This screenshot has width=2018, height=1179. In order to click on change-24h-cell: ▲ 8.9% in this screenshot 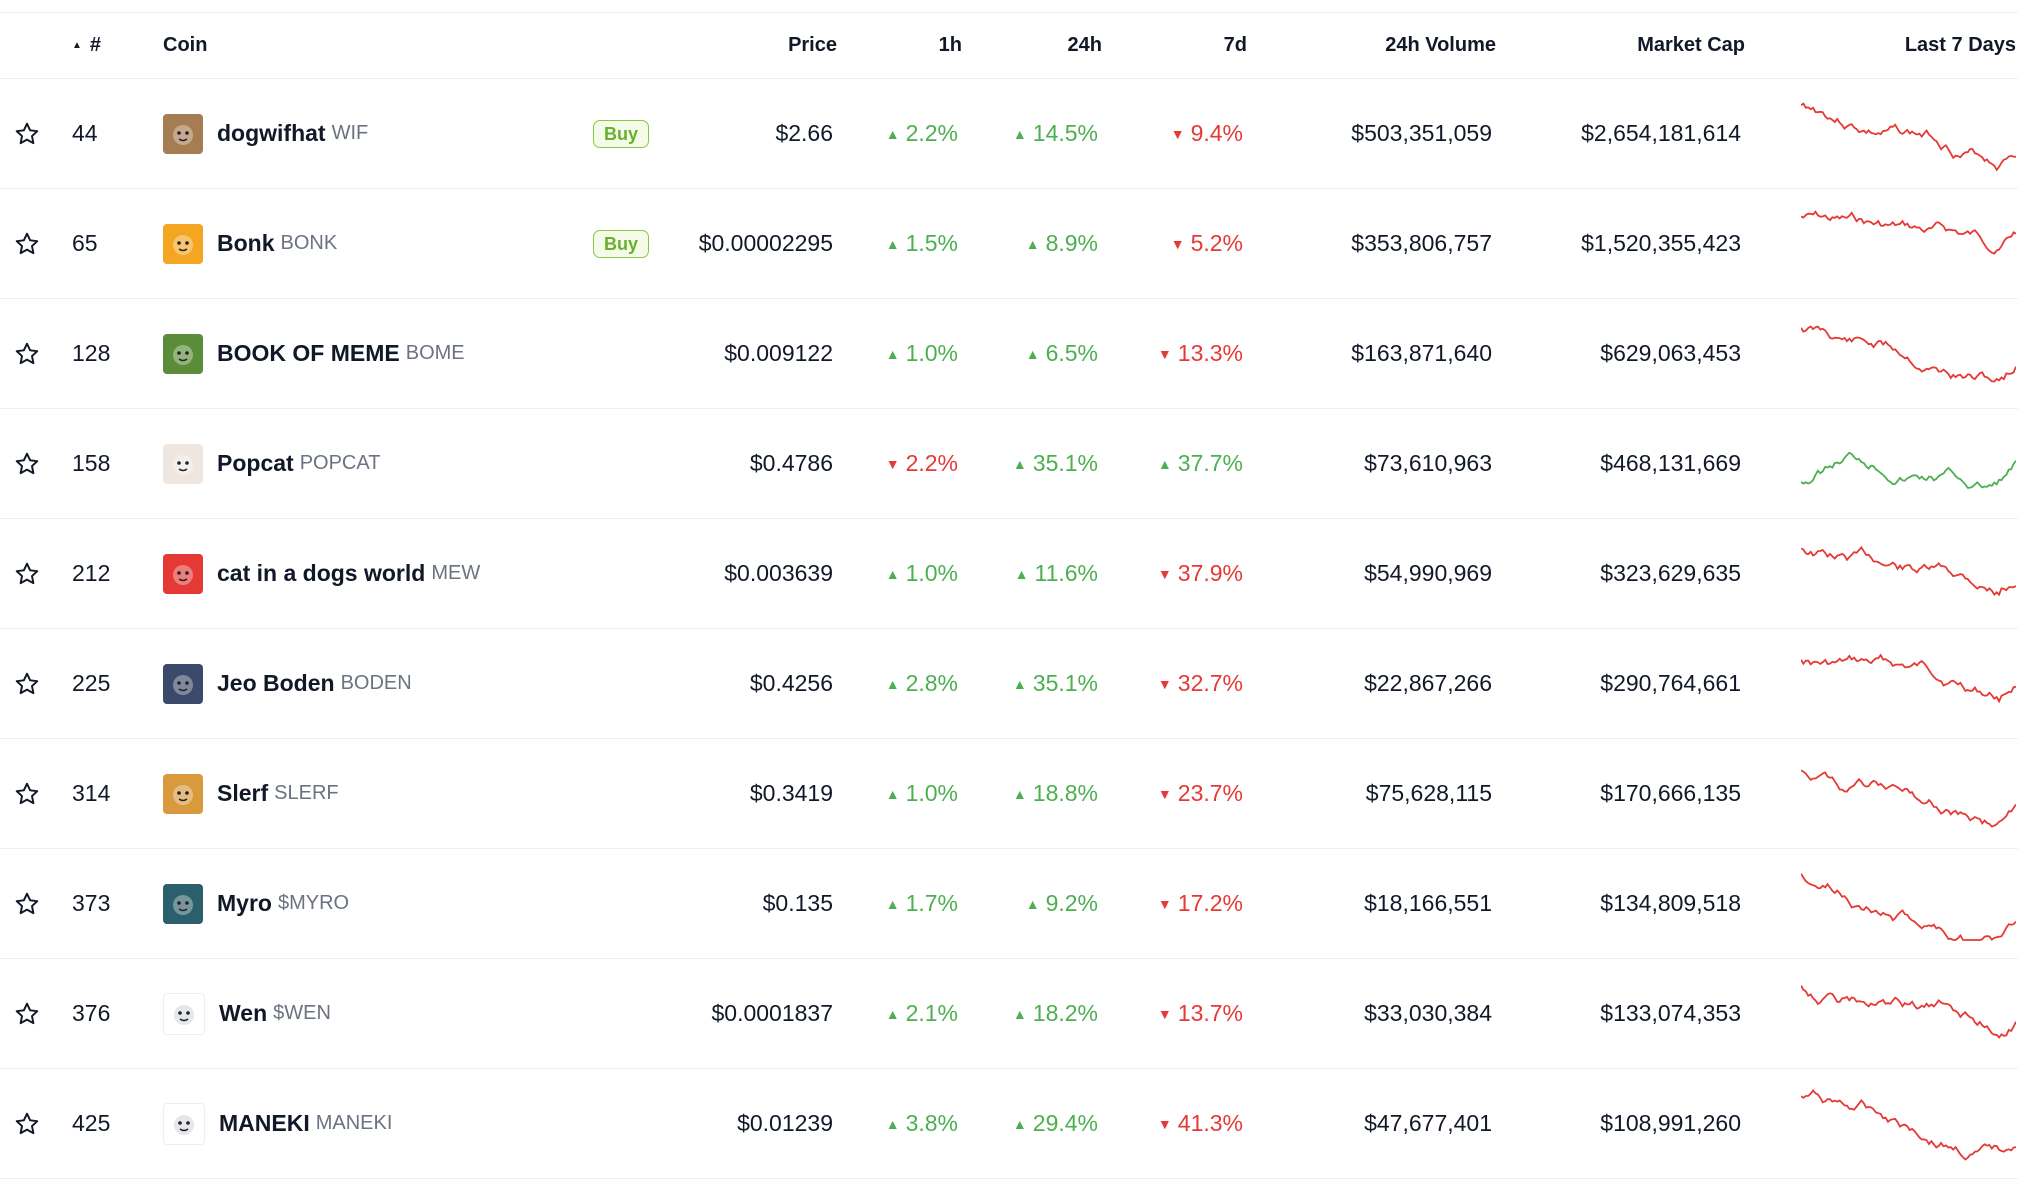, I will do `click(1038, 243)`.